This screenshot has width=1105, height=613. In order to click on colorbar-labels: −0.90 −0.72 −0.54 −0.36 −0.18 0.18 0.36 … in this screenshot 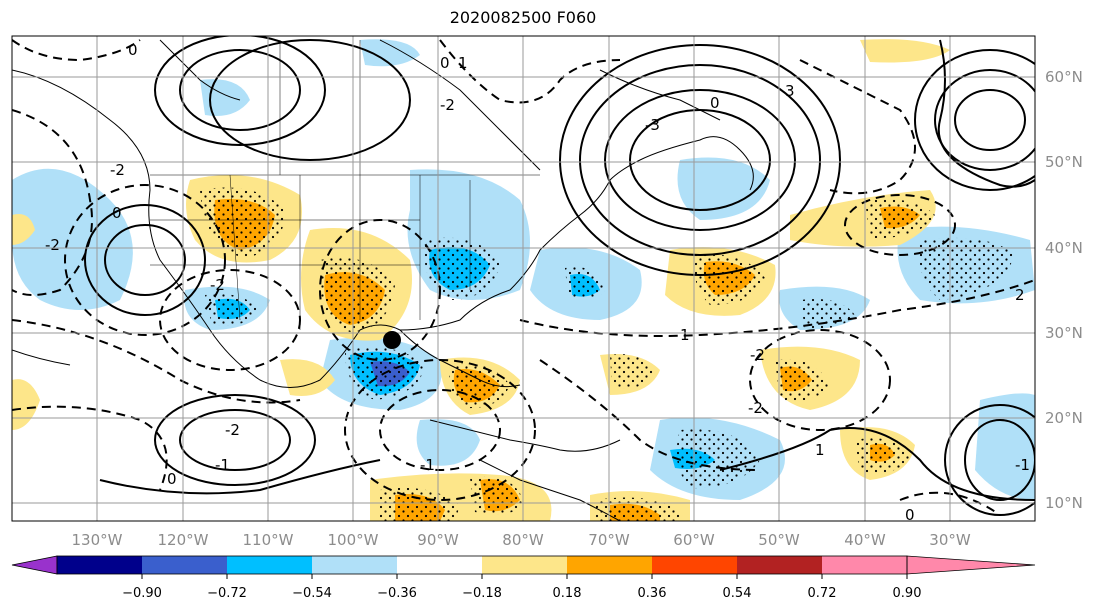, I will do `click(521, 593)`.